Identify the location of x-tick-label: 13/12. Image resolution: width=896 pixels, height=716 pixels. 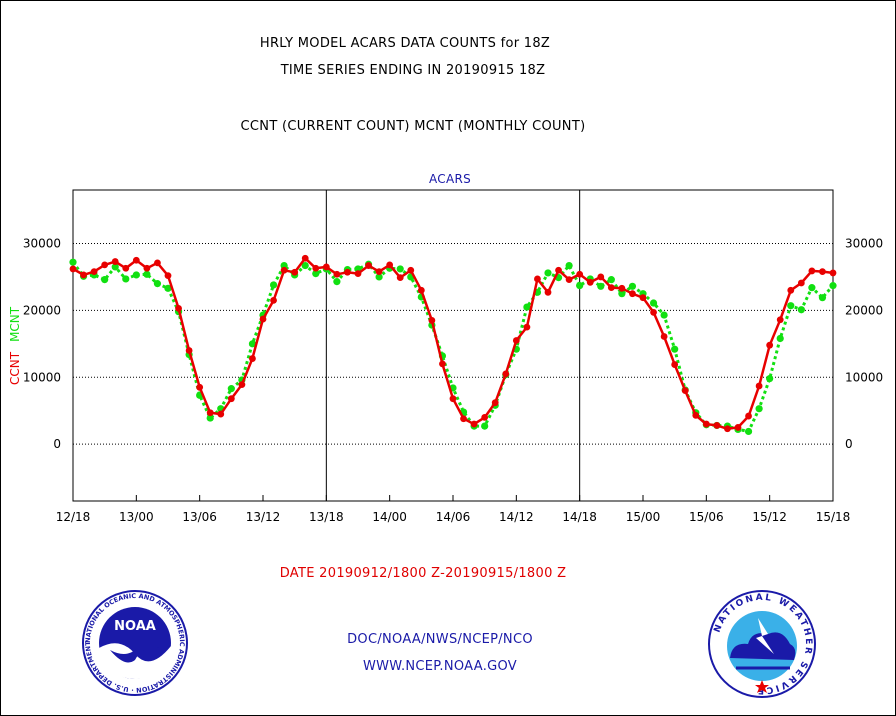
(263, 517).